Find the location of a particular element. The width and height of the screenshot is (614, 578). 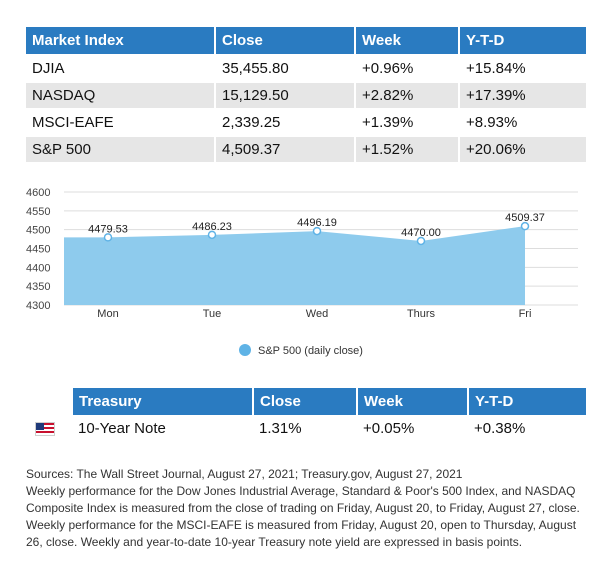

header-market-index: Market Index is located at coordinates (121, 41).